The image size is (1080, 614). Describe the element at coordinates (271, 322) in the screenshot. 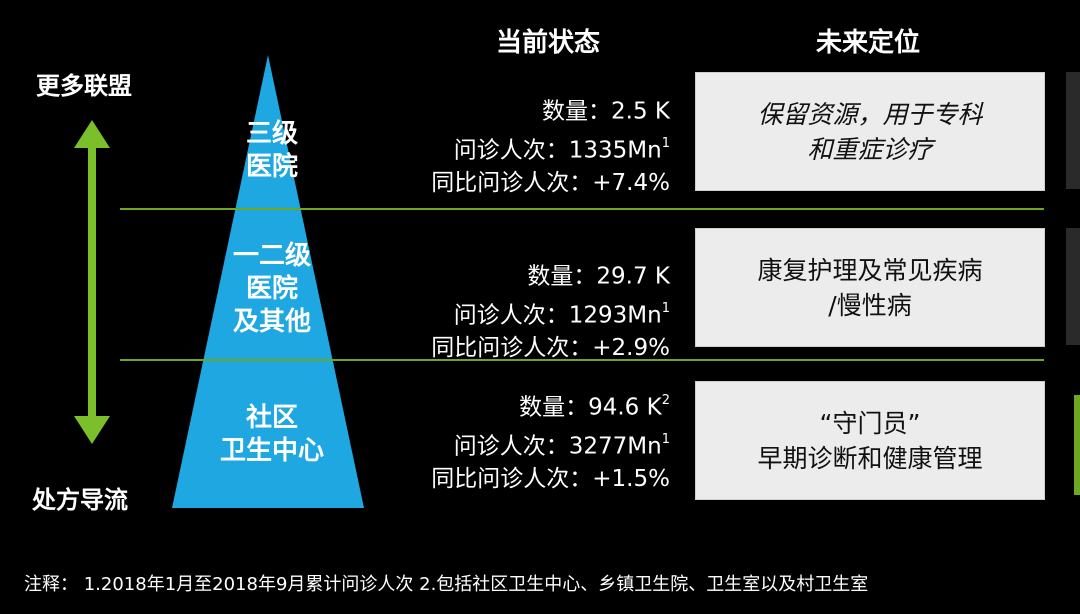

I see `tier-name-line: 及其他` at that location.